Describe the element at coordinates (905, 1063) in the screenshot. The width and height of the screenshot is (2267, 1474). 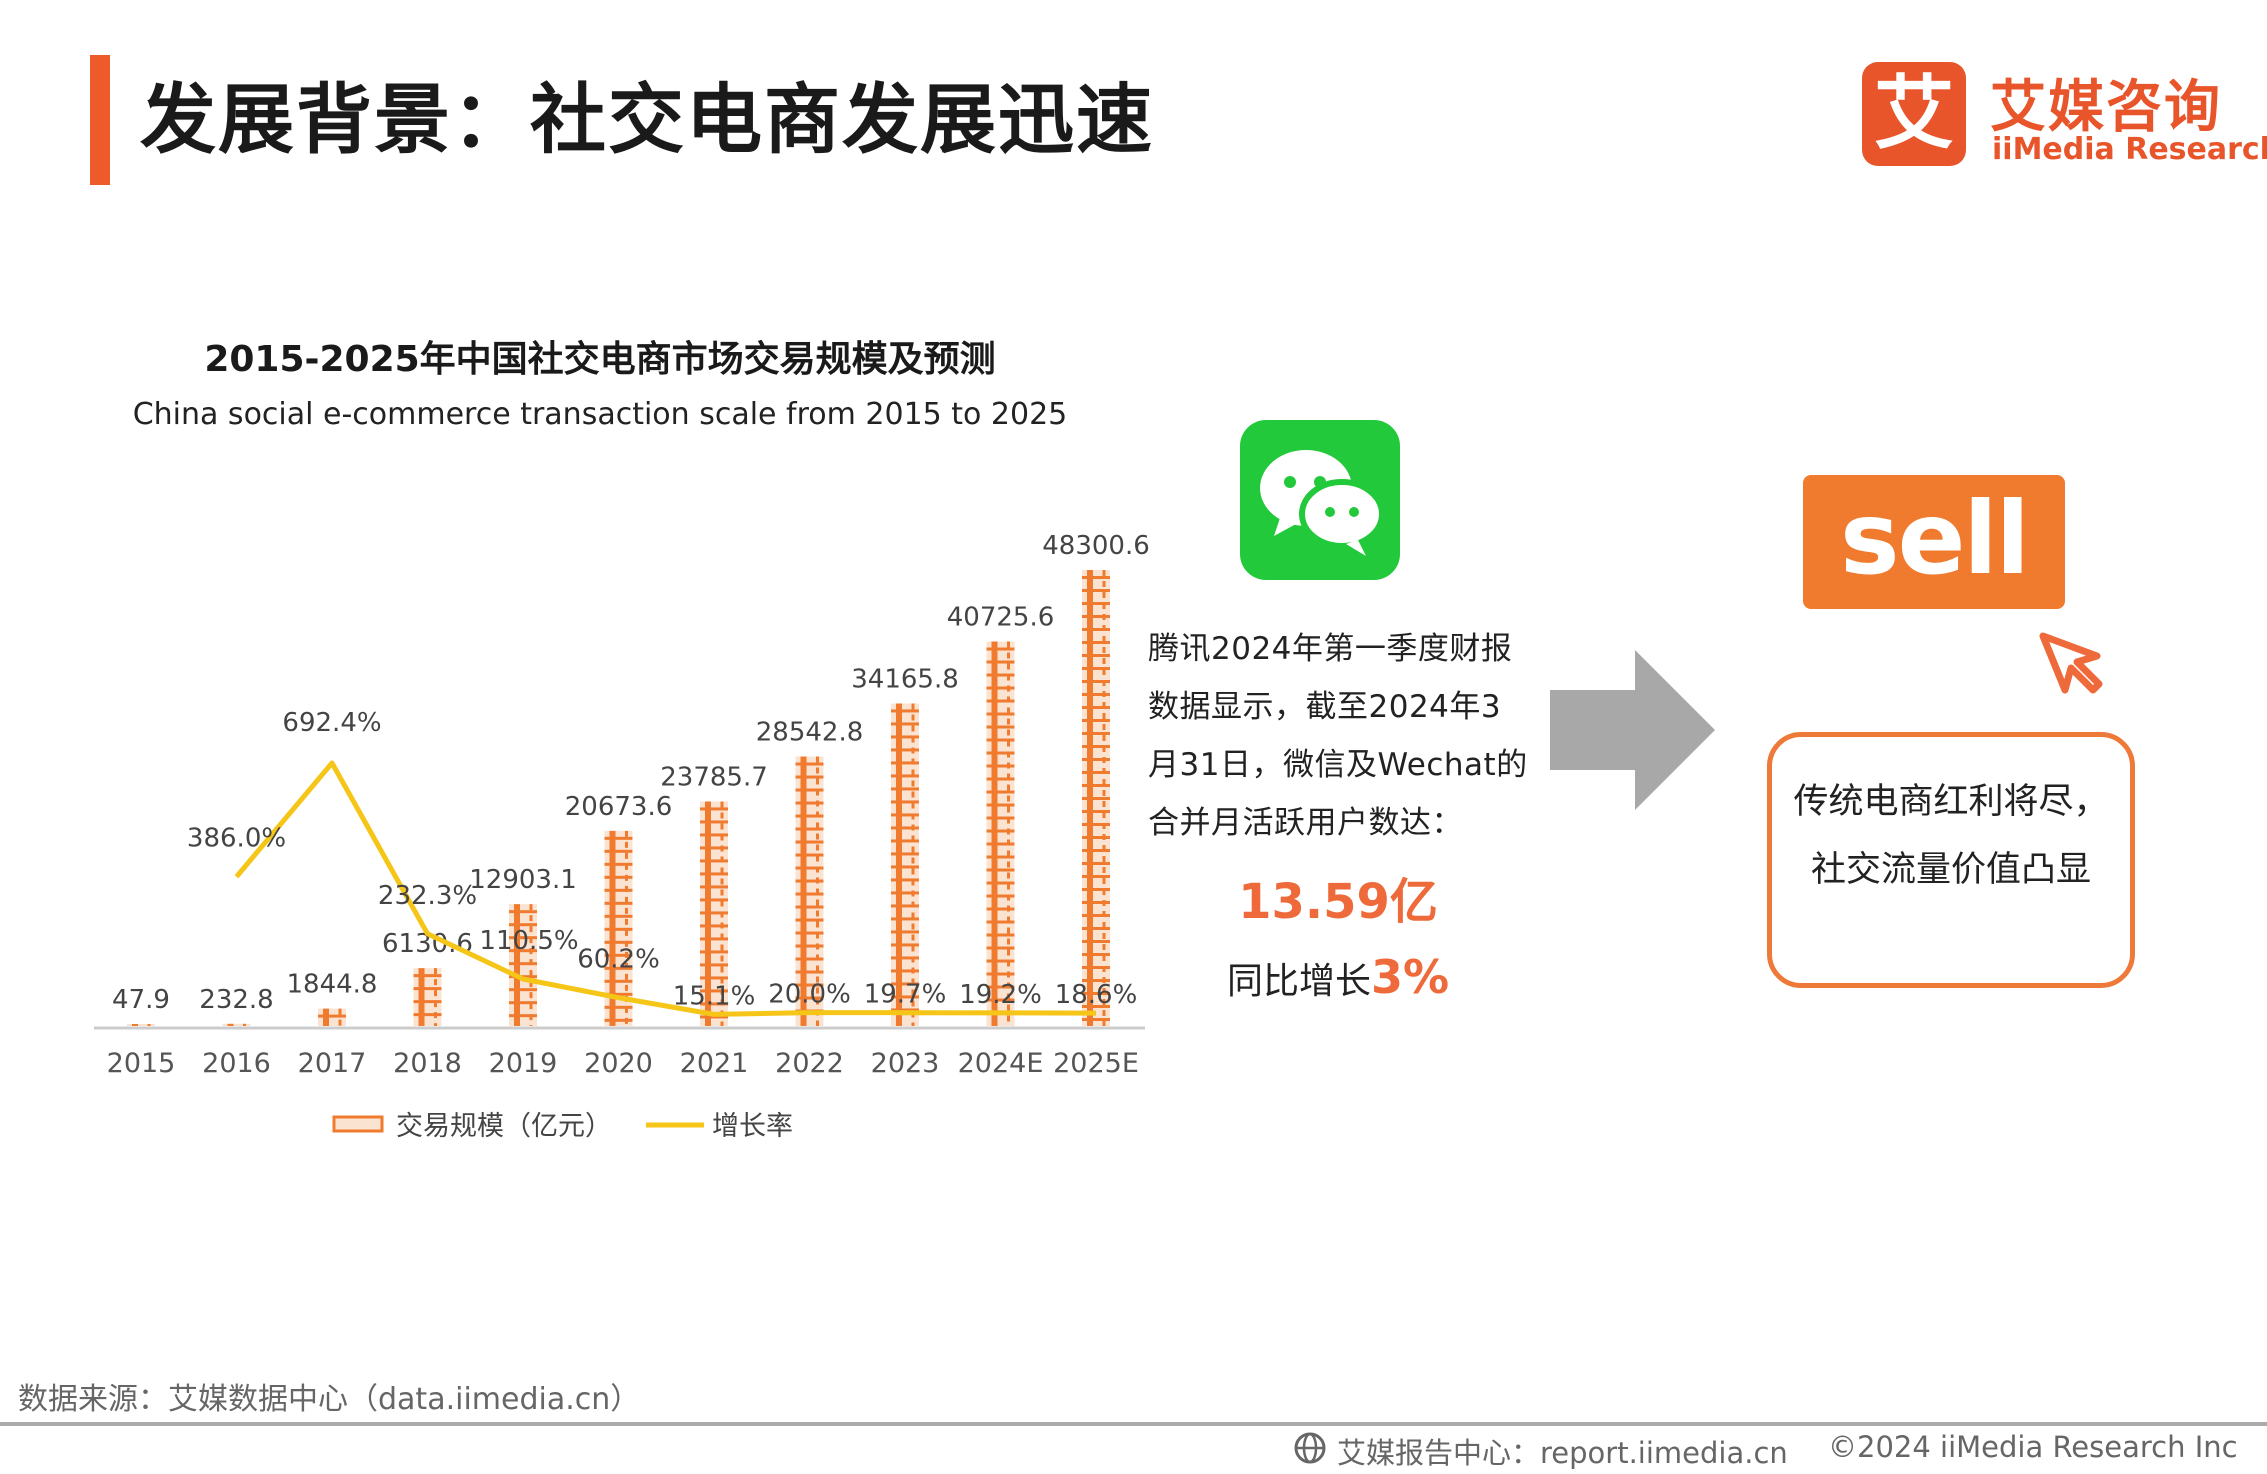
I see `x-tick-label: 2023` at that location.